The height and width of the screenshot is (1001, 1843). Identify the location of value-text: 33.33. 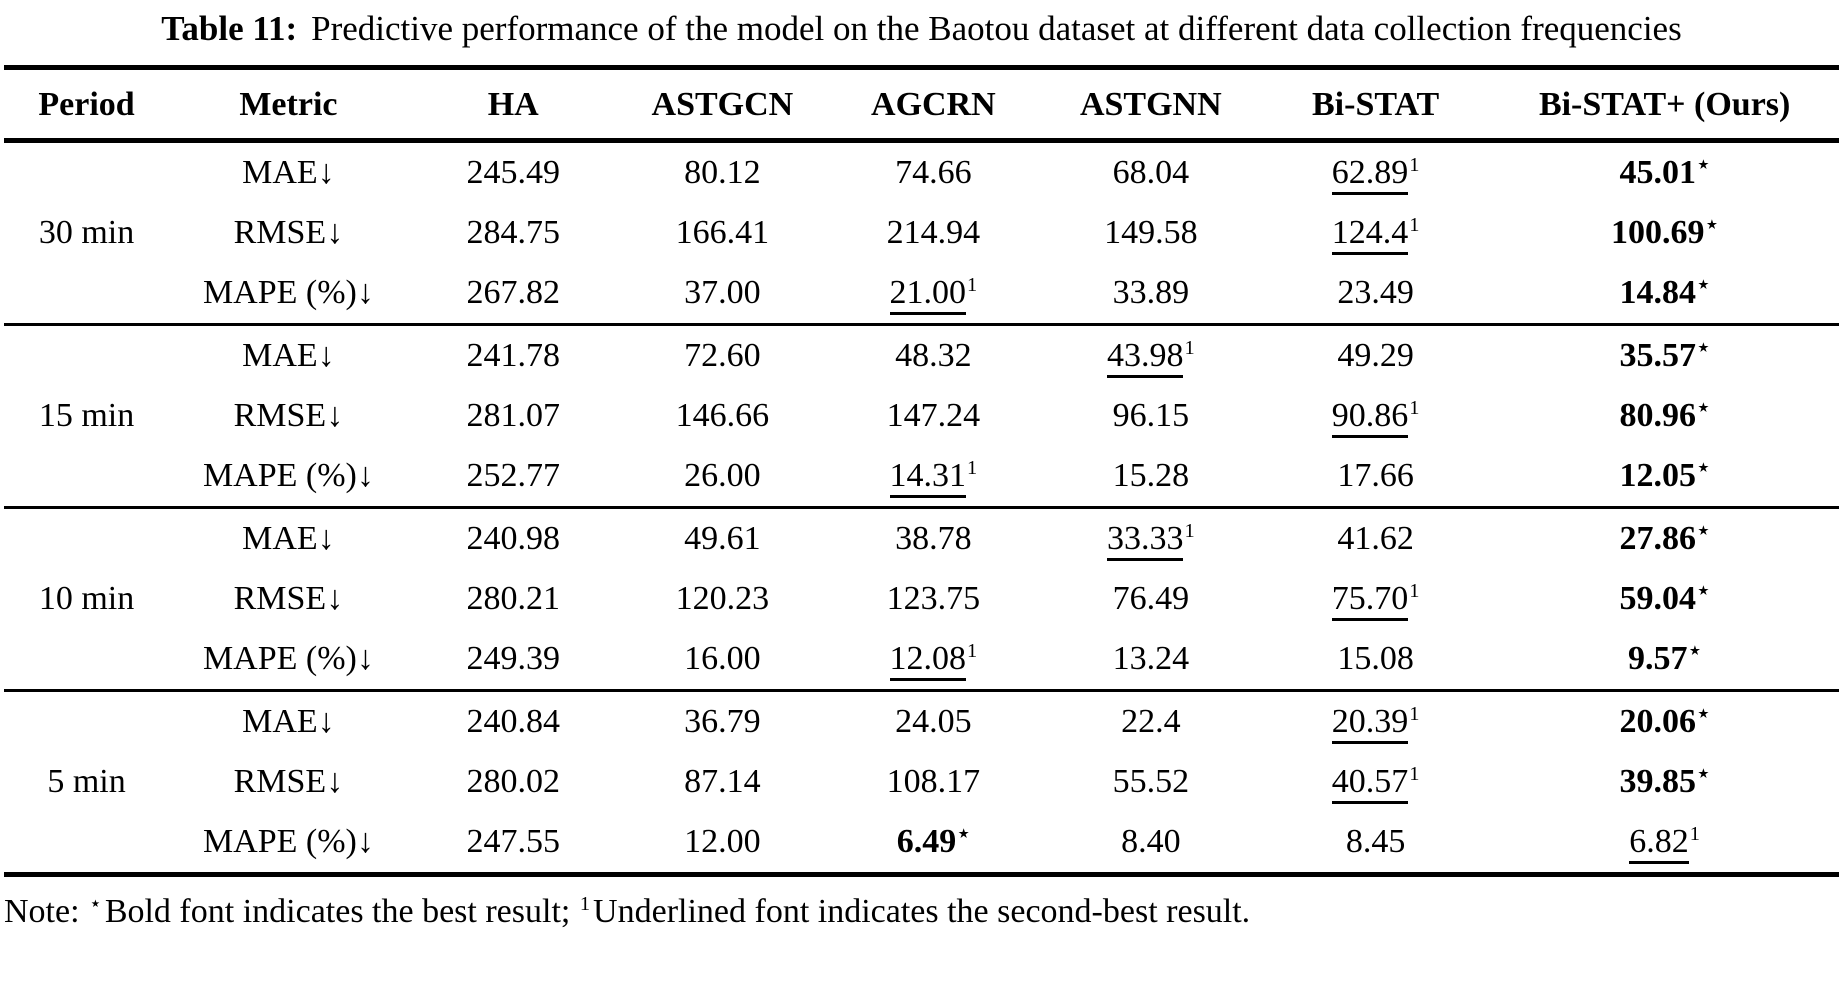
(1145, 540).